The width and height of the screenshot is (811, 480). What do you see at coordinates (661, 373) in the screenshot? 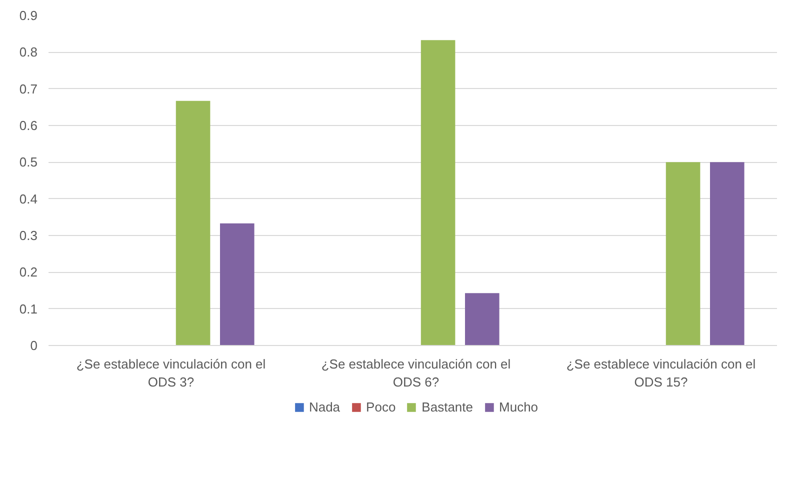
I see `x-tick-label: ¿Se establece vinculación con el ODS 15?` at bounding box center [661, 373].